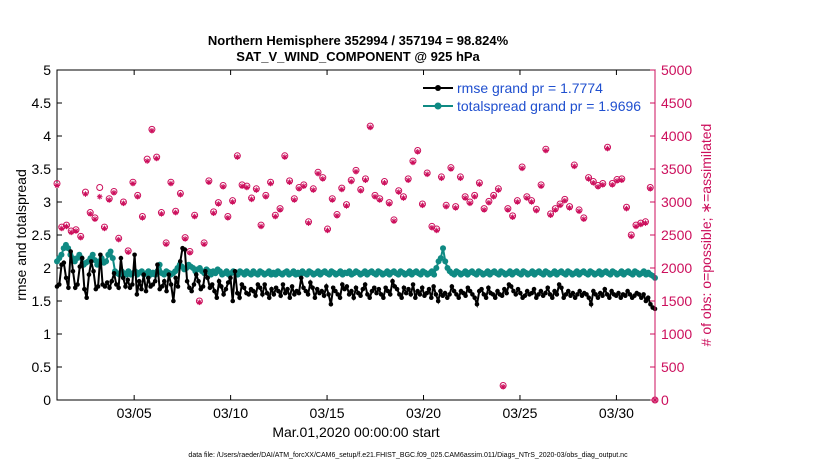  What do you see at coordinates (42, 103) in the screenshot?
I see `left-tick-label: 4.5` at bounding box center [42, 103].